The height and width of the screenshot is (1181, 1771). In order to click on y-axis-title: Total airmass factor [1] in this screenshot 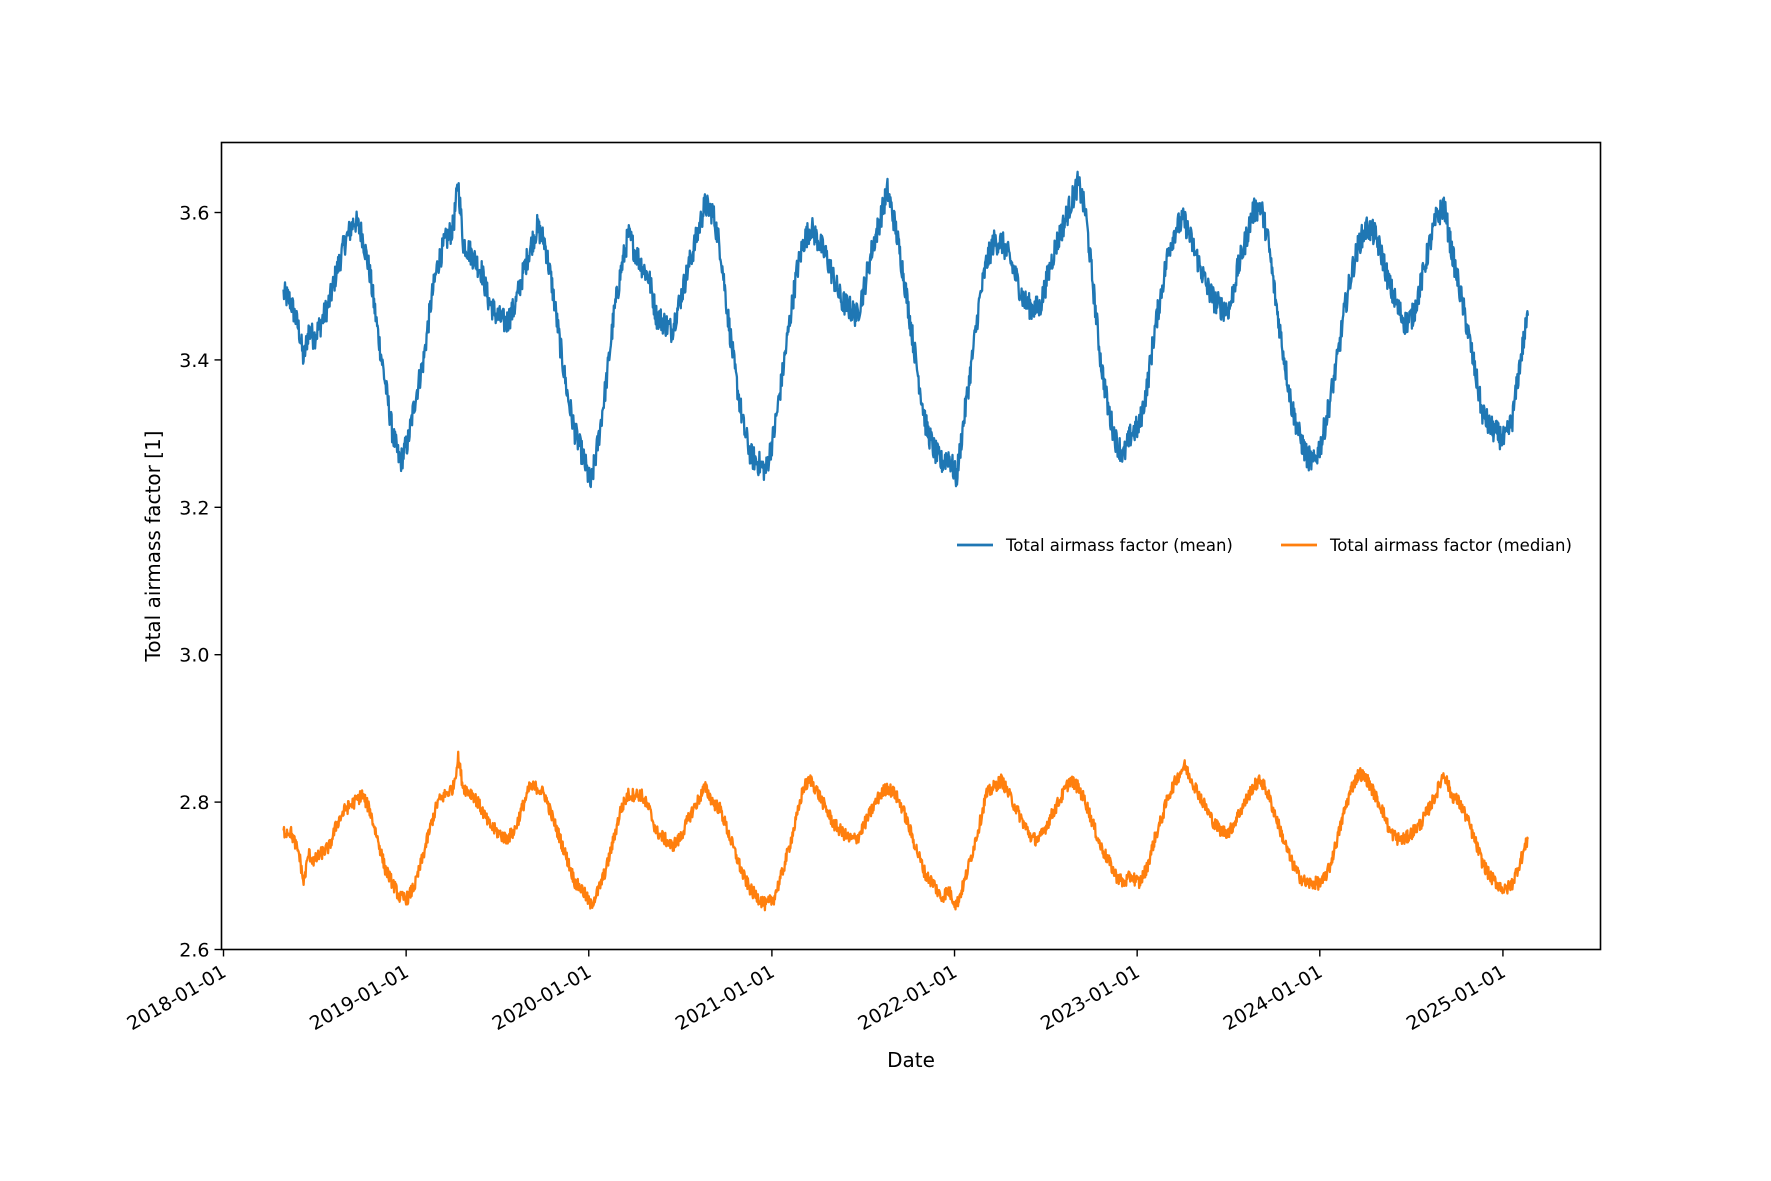, I will do `click(153, 547)`.